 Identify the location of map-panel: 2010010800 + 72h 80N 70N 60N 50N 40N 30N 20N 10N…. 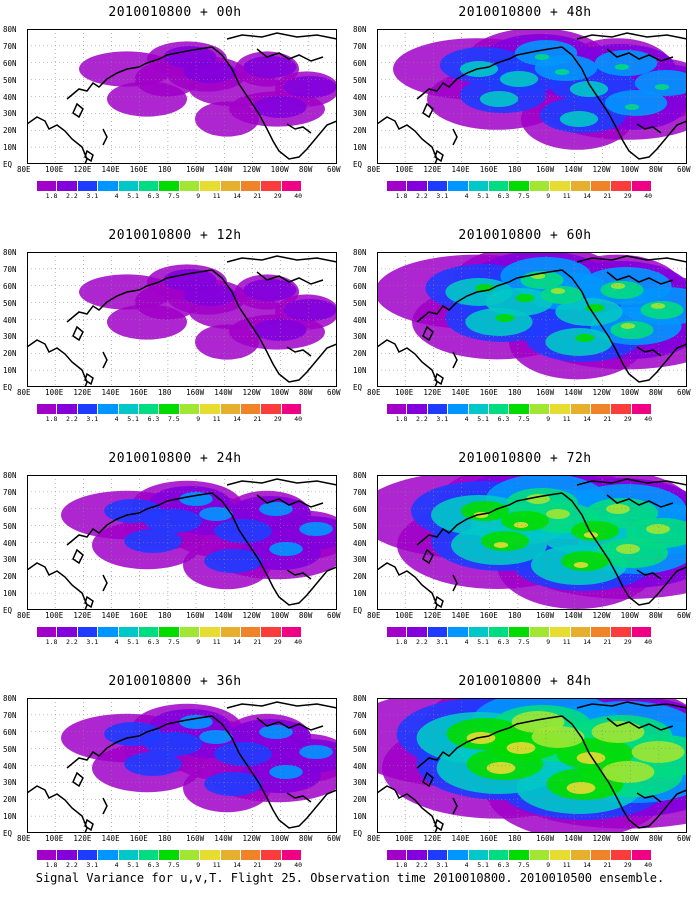
(524, 563).